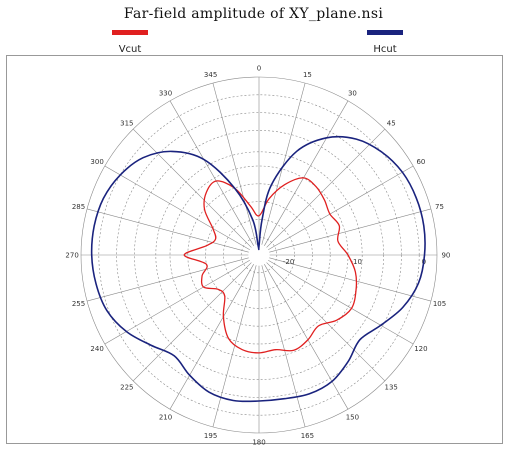 The height and width of the screenshot is (449, 507). Describe the element at coordinates (420, 349) in the screenshot. I see `angle-tick-label: 120` at that location.